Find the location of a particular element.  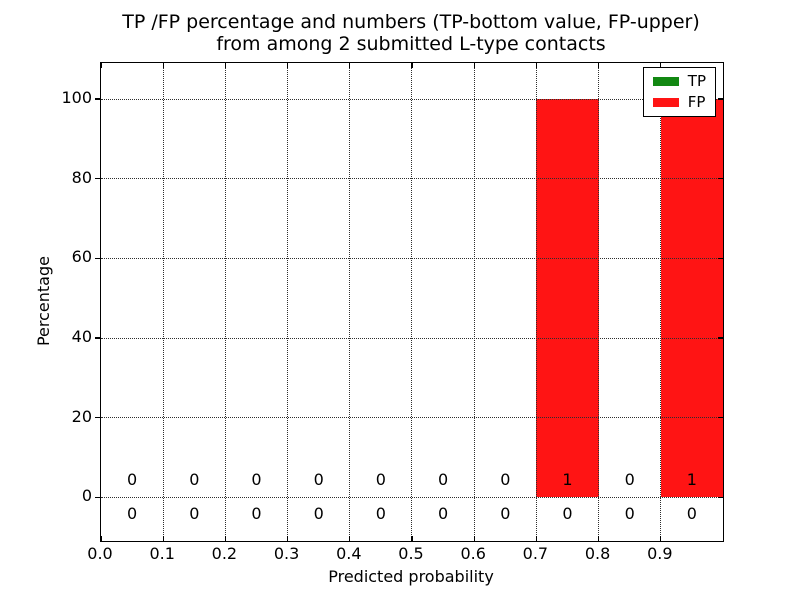

legend-entry: FP is located at coordinates (679, 102).